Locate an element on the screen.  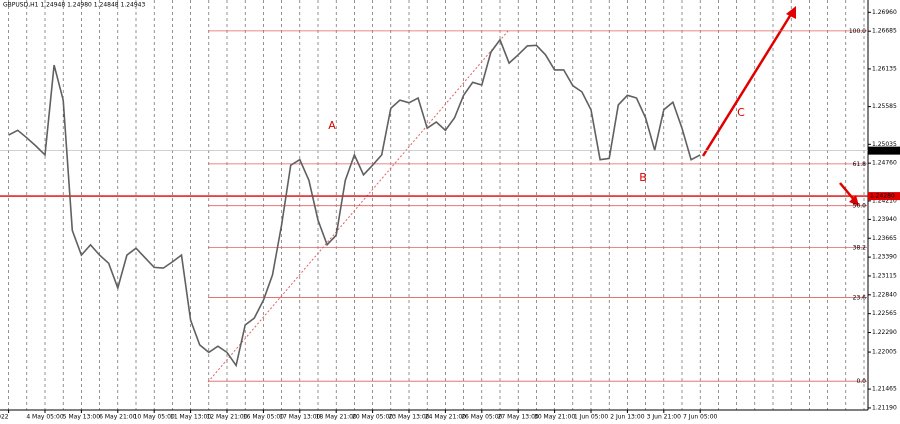
y-tick-label: 1.22840 is located at coordinates (884, 294).